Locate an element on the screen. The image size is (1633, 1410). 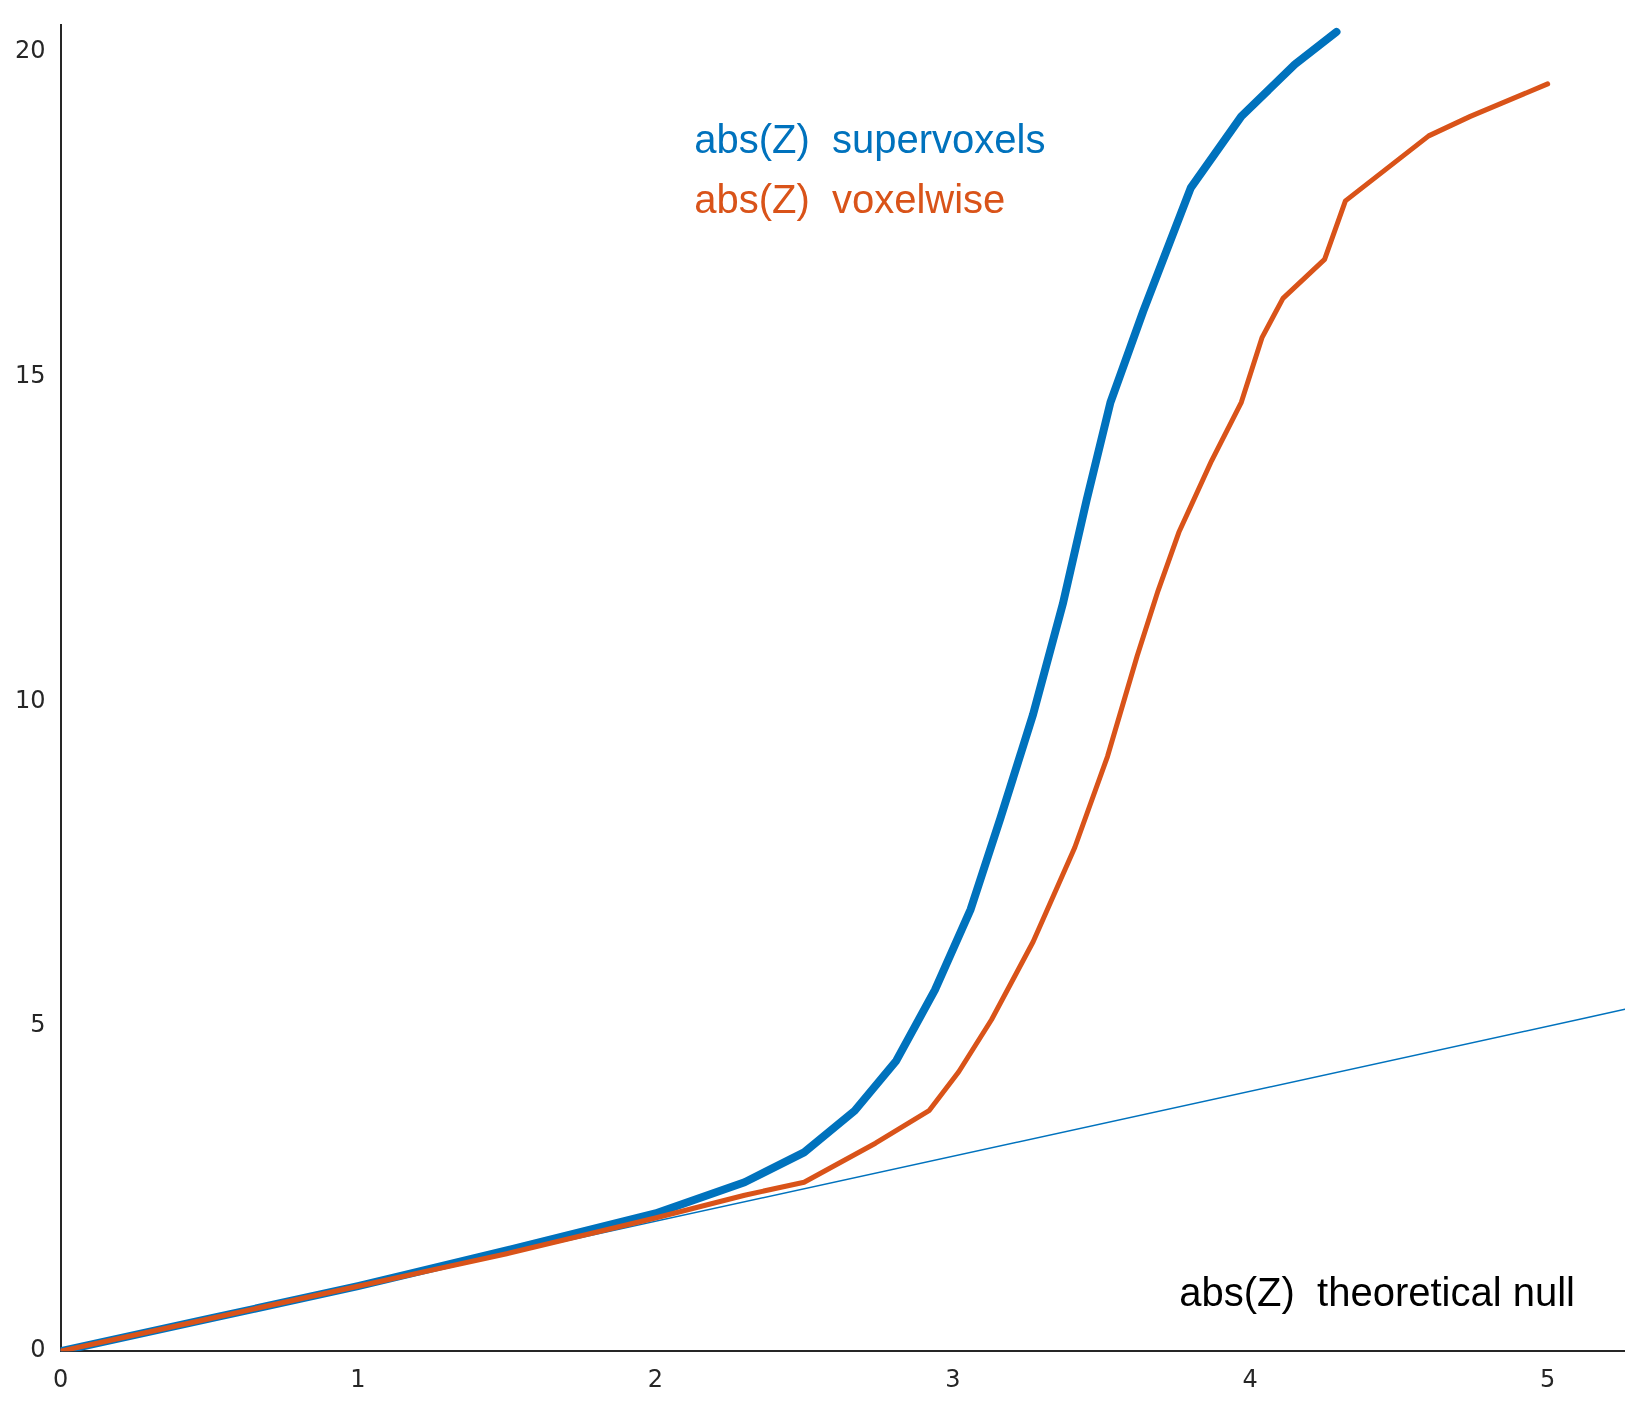
annotation: abs(Z) theoretical null is located at coordinates (1377, 1292).